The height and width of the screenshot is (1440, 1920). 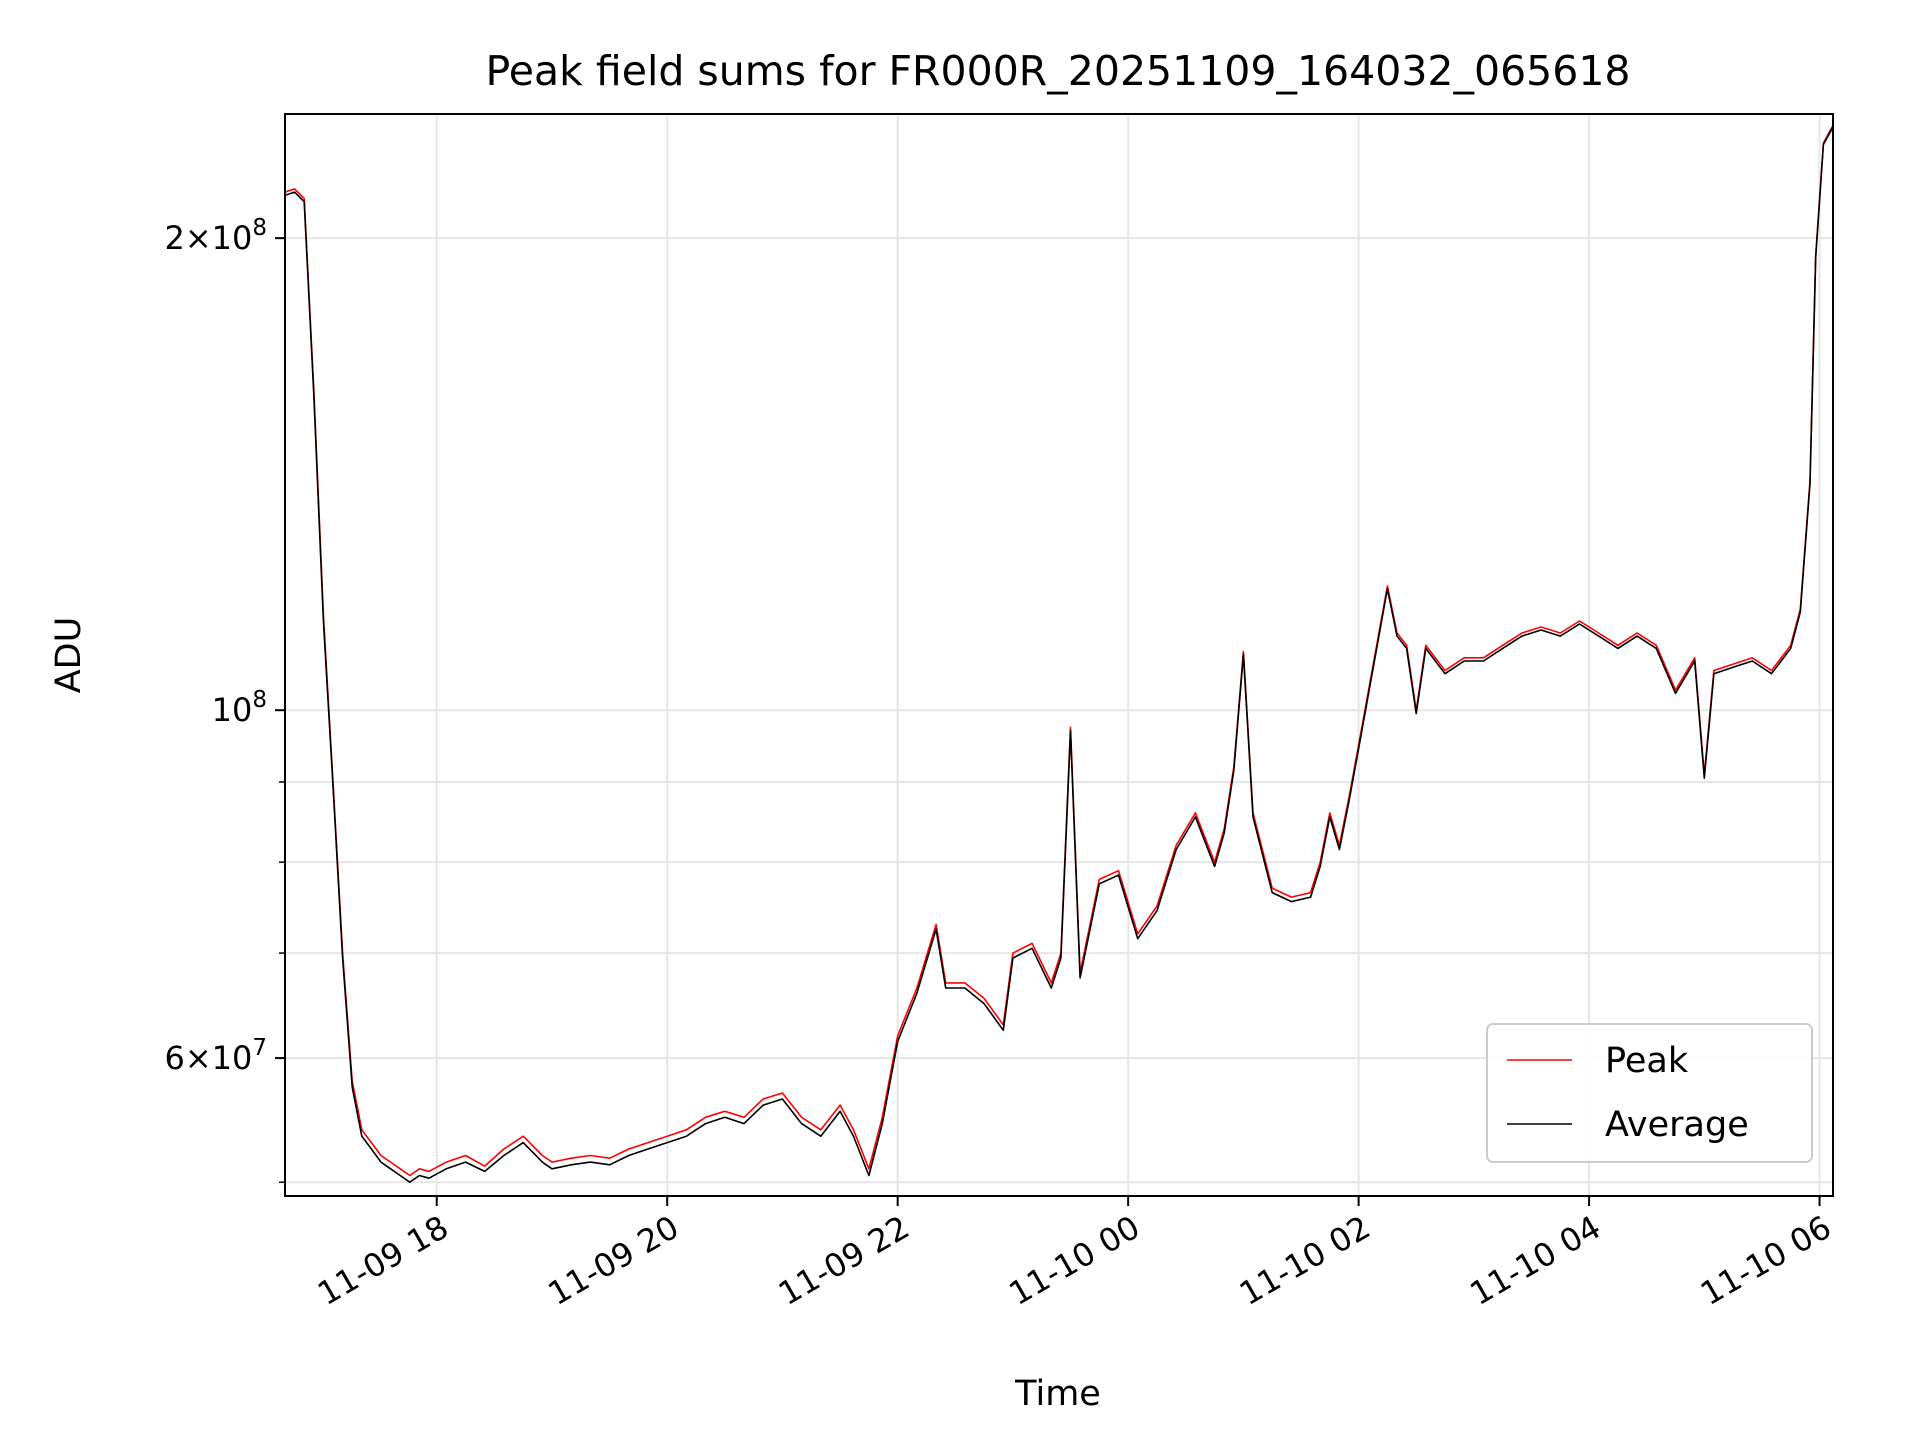 What do you see at coordinates (215, 236) in the screenshot?
I see `y-tick-label: 2×108` at bounding box center [215, 236].